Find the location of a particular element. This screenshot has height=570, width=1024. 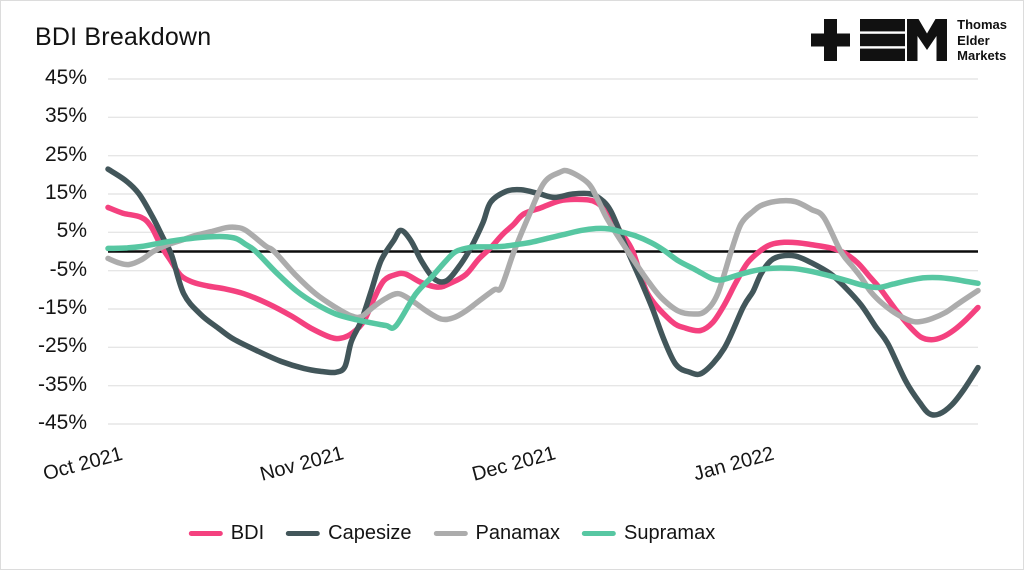

legend-label: Supramax is located at coordinates (670, 533).